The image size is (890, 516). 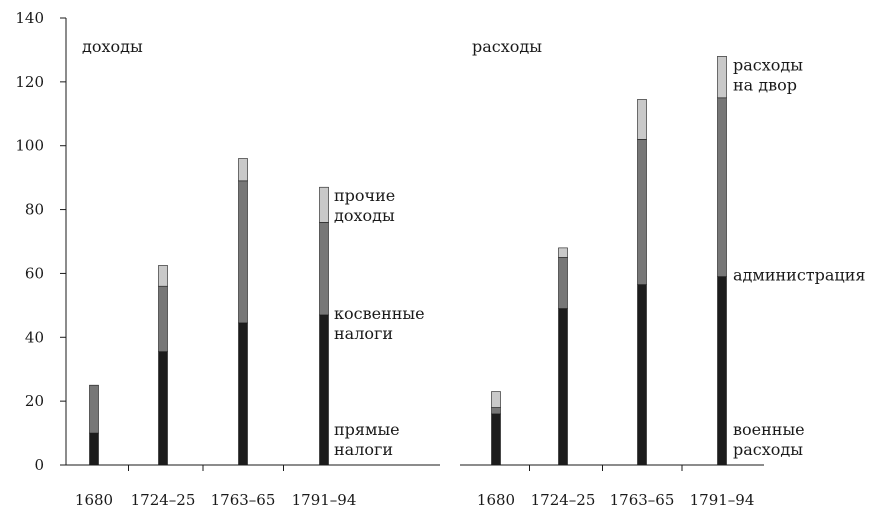 What do you see at coordinates (799, 275) in the screenshot?
I see `series-label: администрация` at bounding box center [799, 275].